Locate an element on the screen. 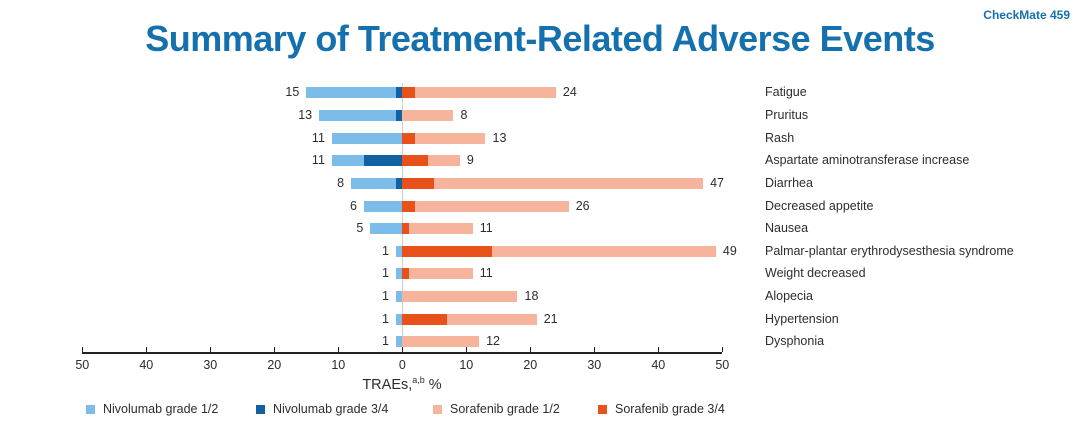 This screenshot has width=1080, height=431. value-label-sorafenib: 13 is located at coordinates (499, 137).